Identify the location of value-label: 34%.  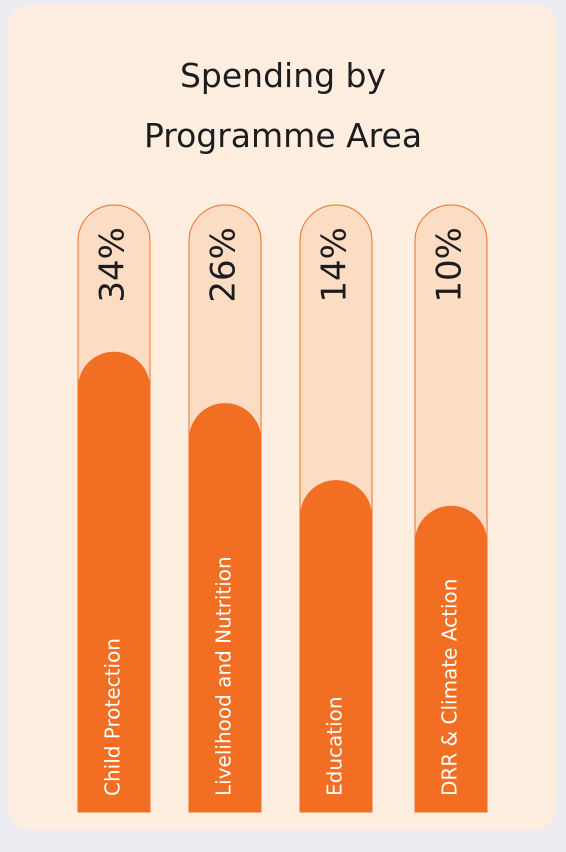
(113, 265).